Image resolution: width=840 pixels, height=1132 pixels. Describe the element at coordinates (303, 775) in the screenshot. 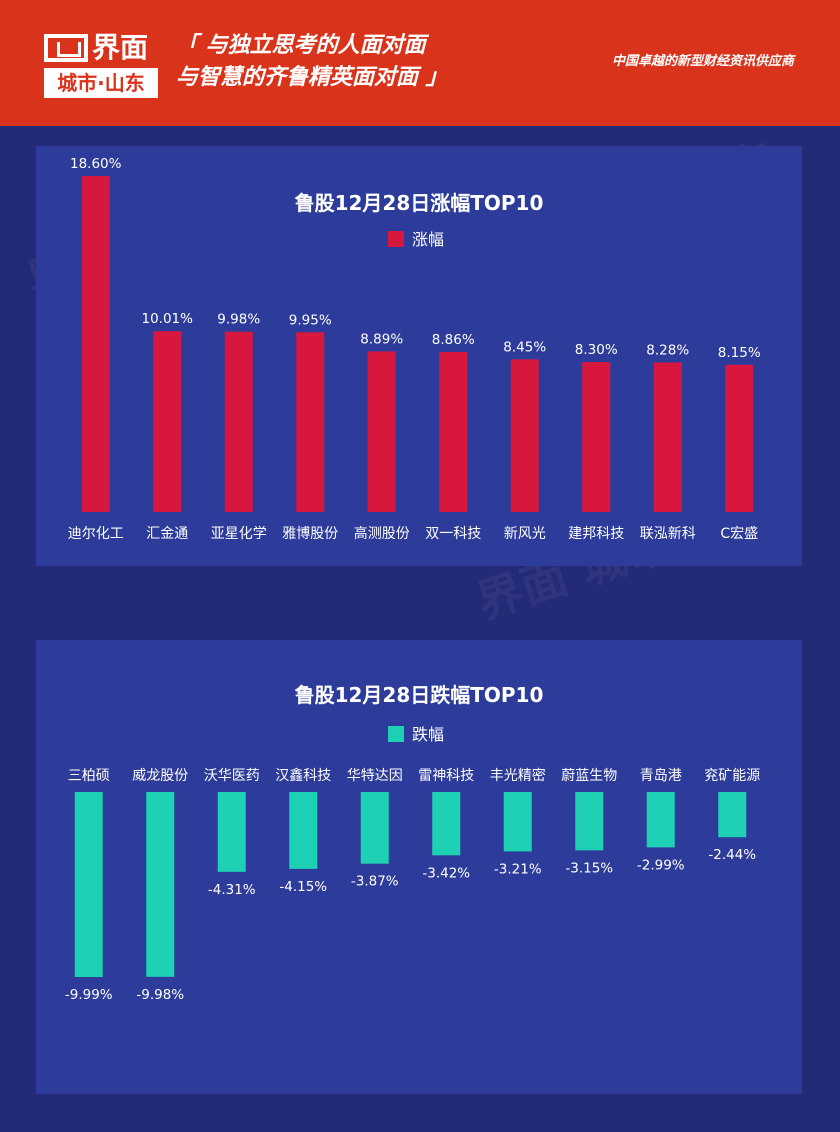

I see `category-label: 汉鑫科技` at that location.